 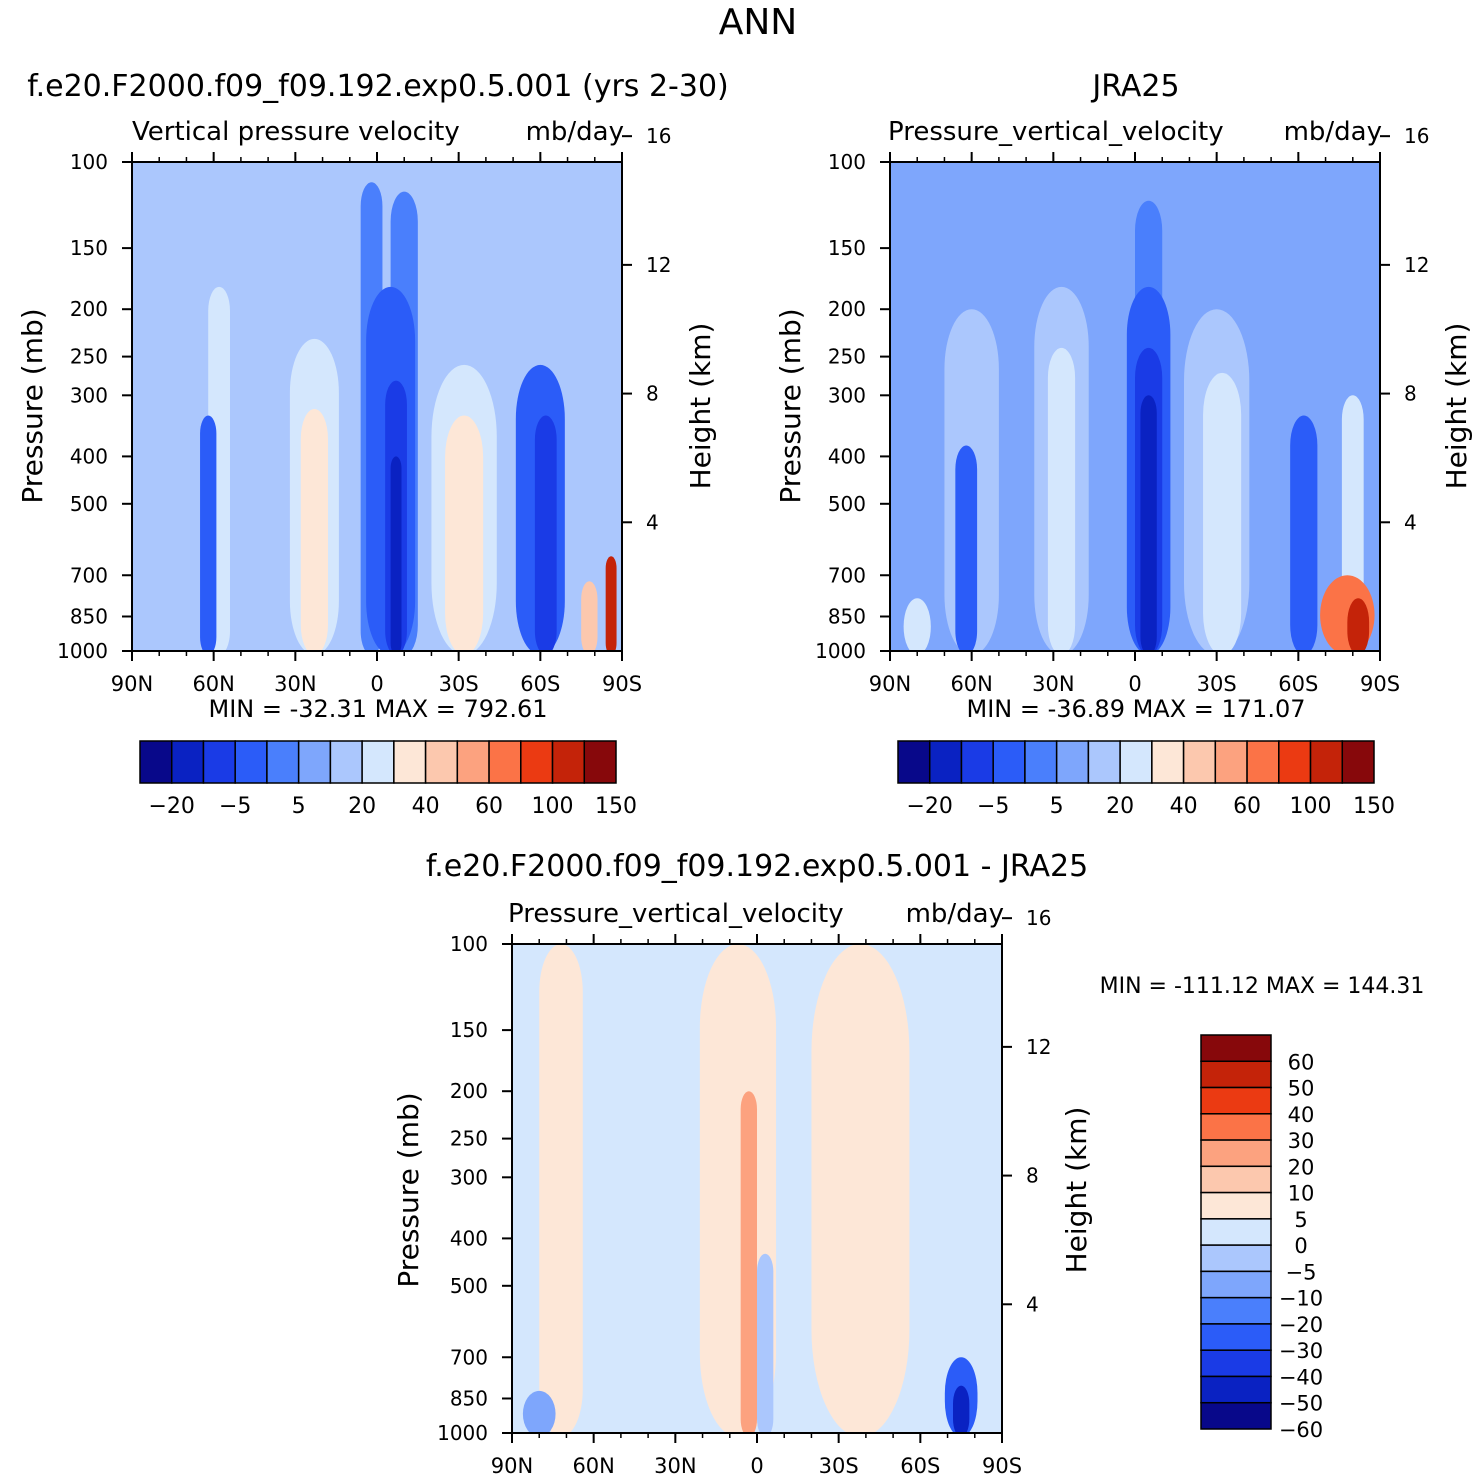 What do you see at coordinates (388, 779) in the screenshot?
I see `colorbar-model: −20 −5 5 20 40 60 100 150` at bounding box center [388, 779].